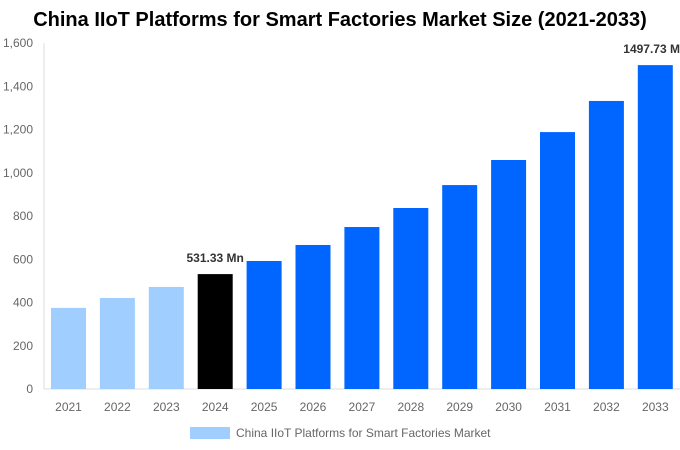 This screenshot has height=450, width=680. What do you see at coordinates (210, 433) in the screenshot?
I see `legend-swatch` at bounding box center [210, 433].